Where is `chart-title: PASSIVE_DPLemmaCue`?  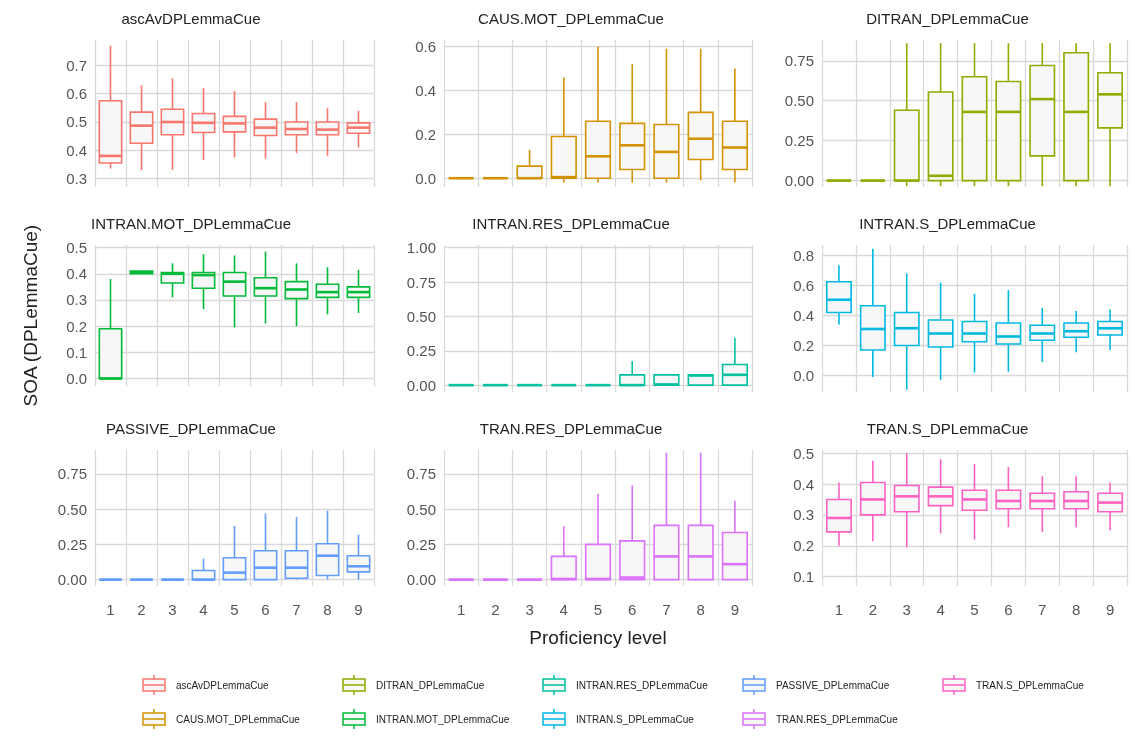
chart-title: PASSIVE_DPLemmaCue is located at coordinates (191, 428).